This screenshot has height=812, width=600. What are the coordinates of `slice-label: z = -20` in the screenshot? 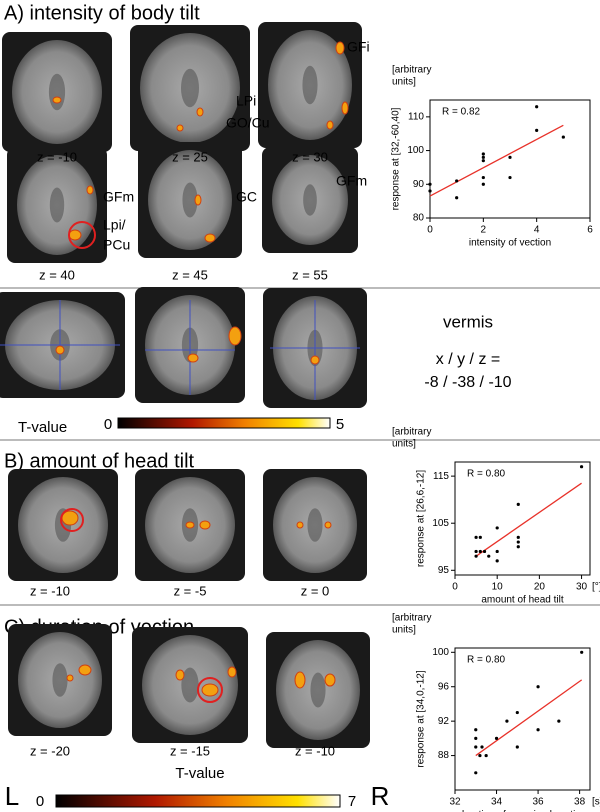 It's located at (50, 750).